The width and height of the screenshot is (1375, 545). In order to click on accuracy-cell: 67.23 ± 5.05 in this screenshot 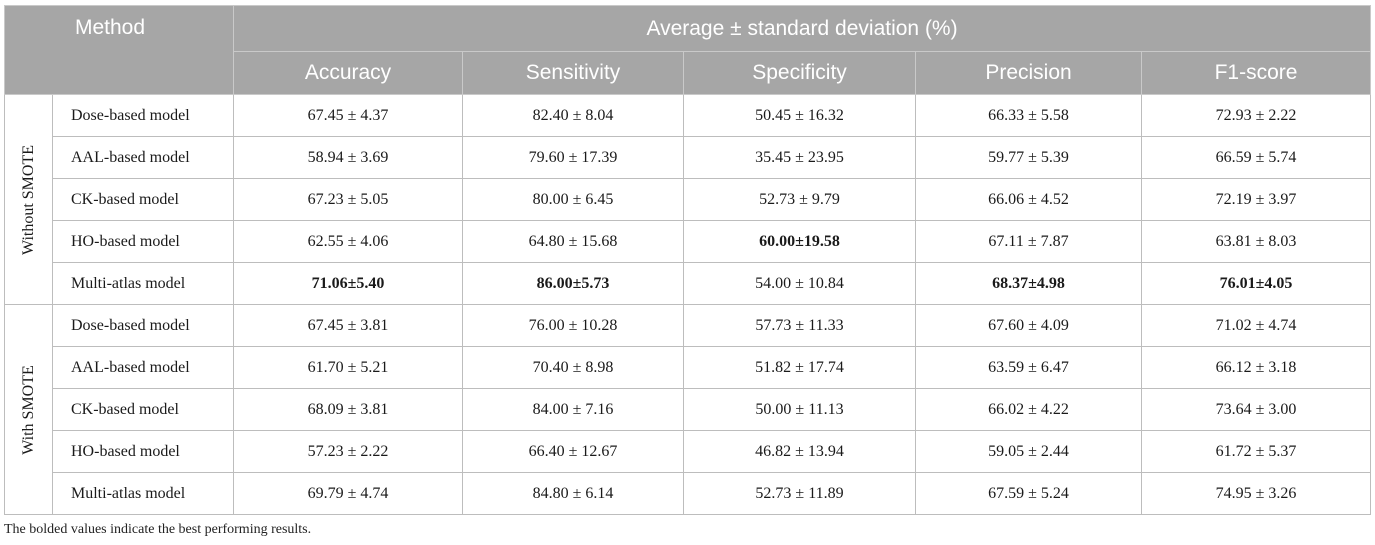, I will do `click(348, 199)`.